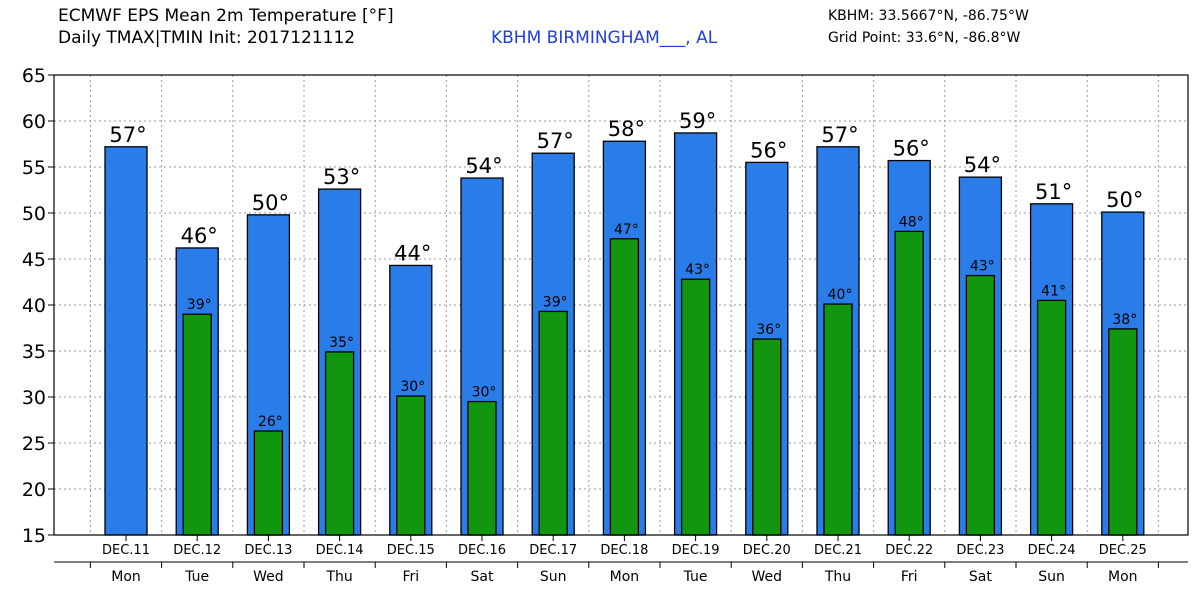 The image size is (1200, 600). What do you see at coordinates (604, 38) in the screenshot?
I see `station-name: KBHM BIRMINGHAM___, AL` at bounding box center [604, 38].